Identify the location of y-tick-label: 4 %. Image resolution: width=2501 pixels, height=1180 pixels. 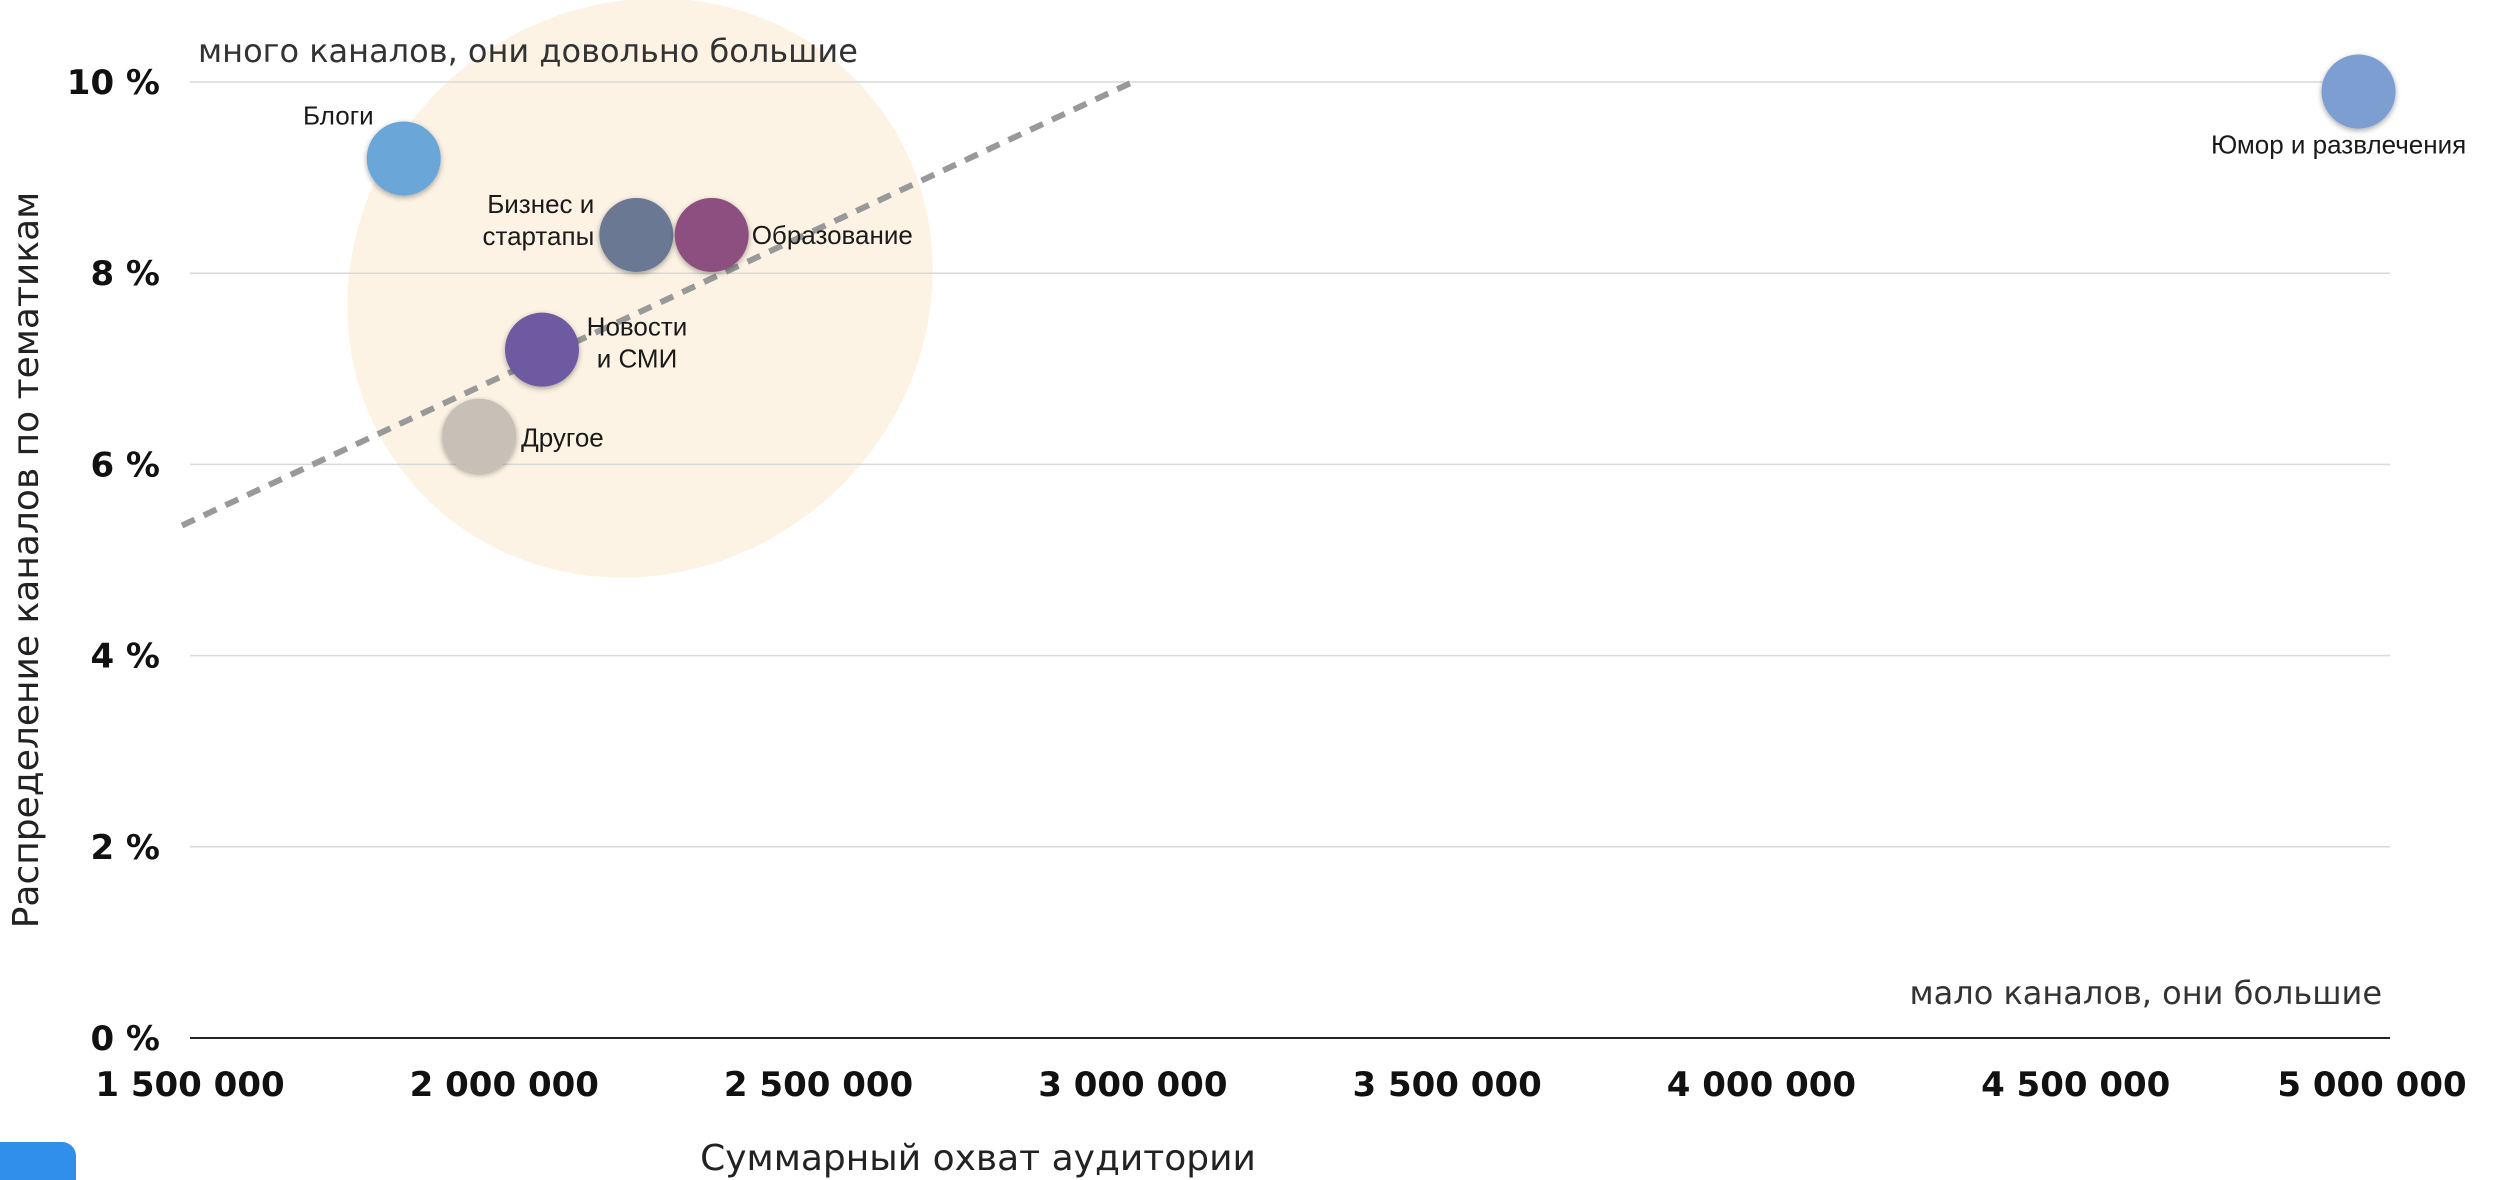
(125, 657).